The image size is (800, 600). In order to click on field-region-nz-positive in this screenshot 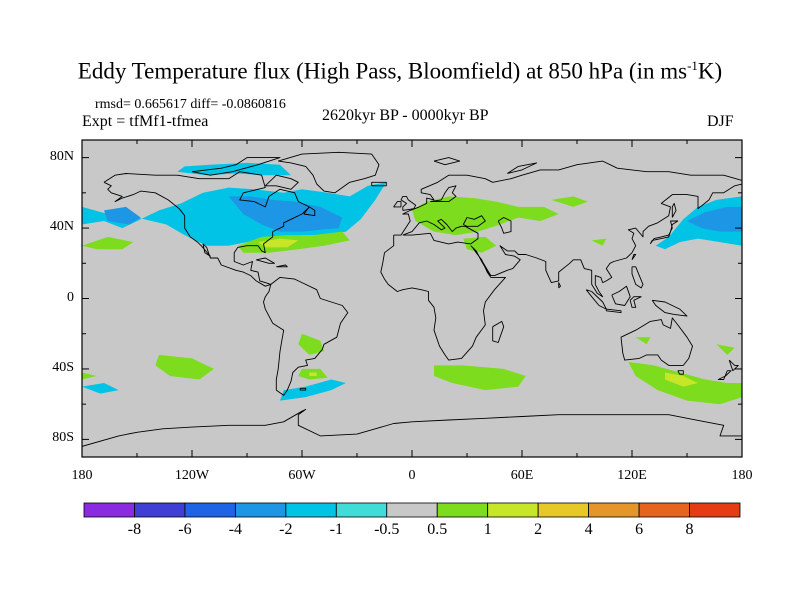, I will do `click(725, 349)`.